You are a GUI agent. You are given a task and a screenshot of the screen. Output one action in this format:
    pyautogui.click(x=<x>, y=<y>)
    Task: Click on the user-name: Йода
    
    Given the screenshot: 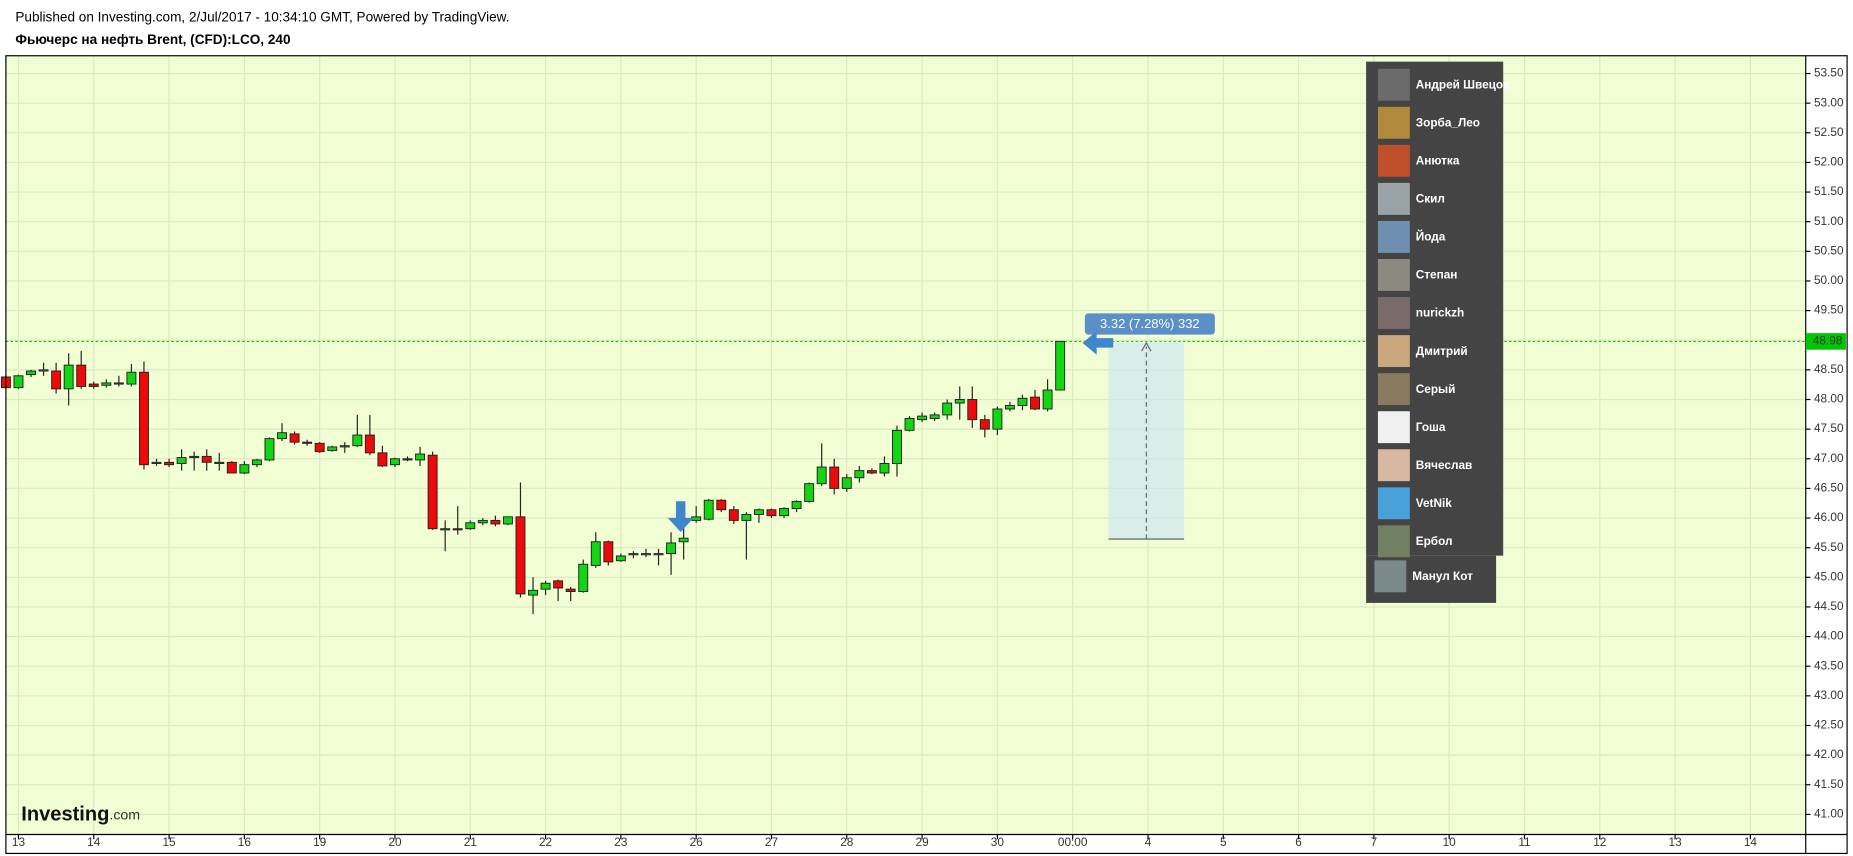 What is the action you would take?
    pyautogui.click(x=1431, y=237)
    